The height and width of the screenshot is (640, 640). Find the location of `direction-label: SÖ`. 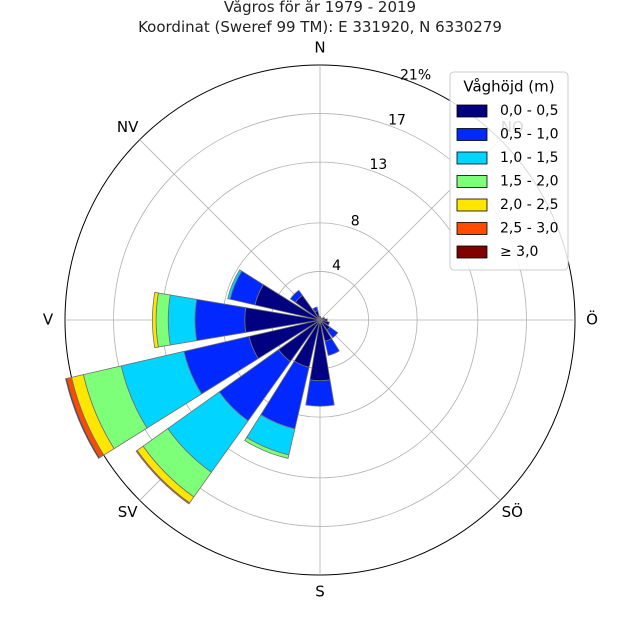

direction-label: SÖ is located at coordinates (512, 511).